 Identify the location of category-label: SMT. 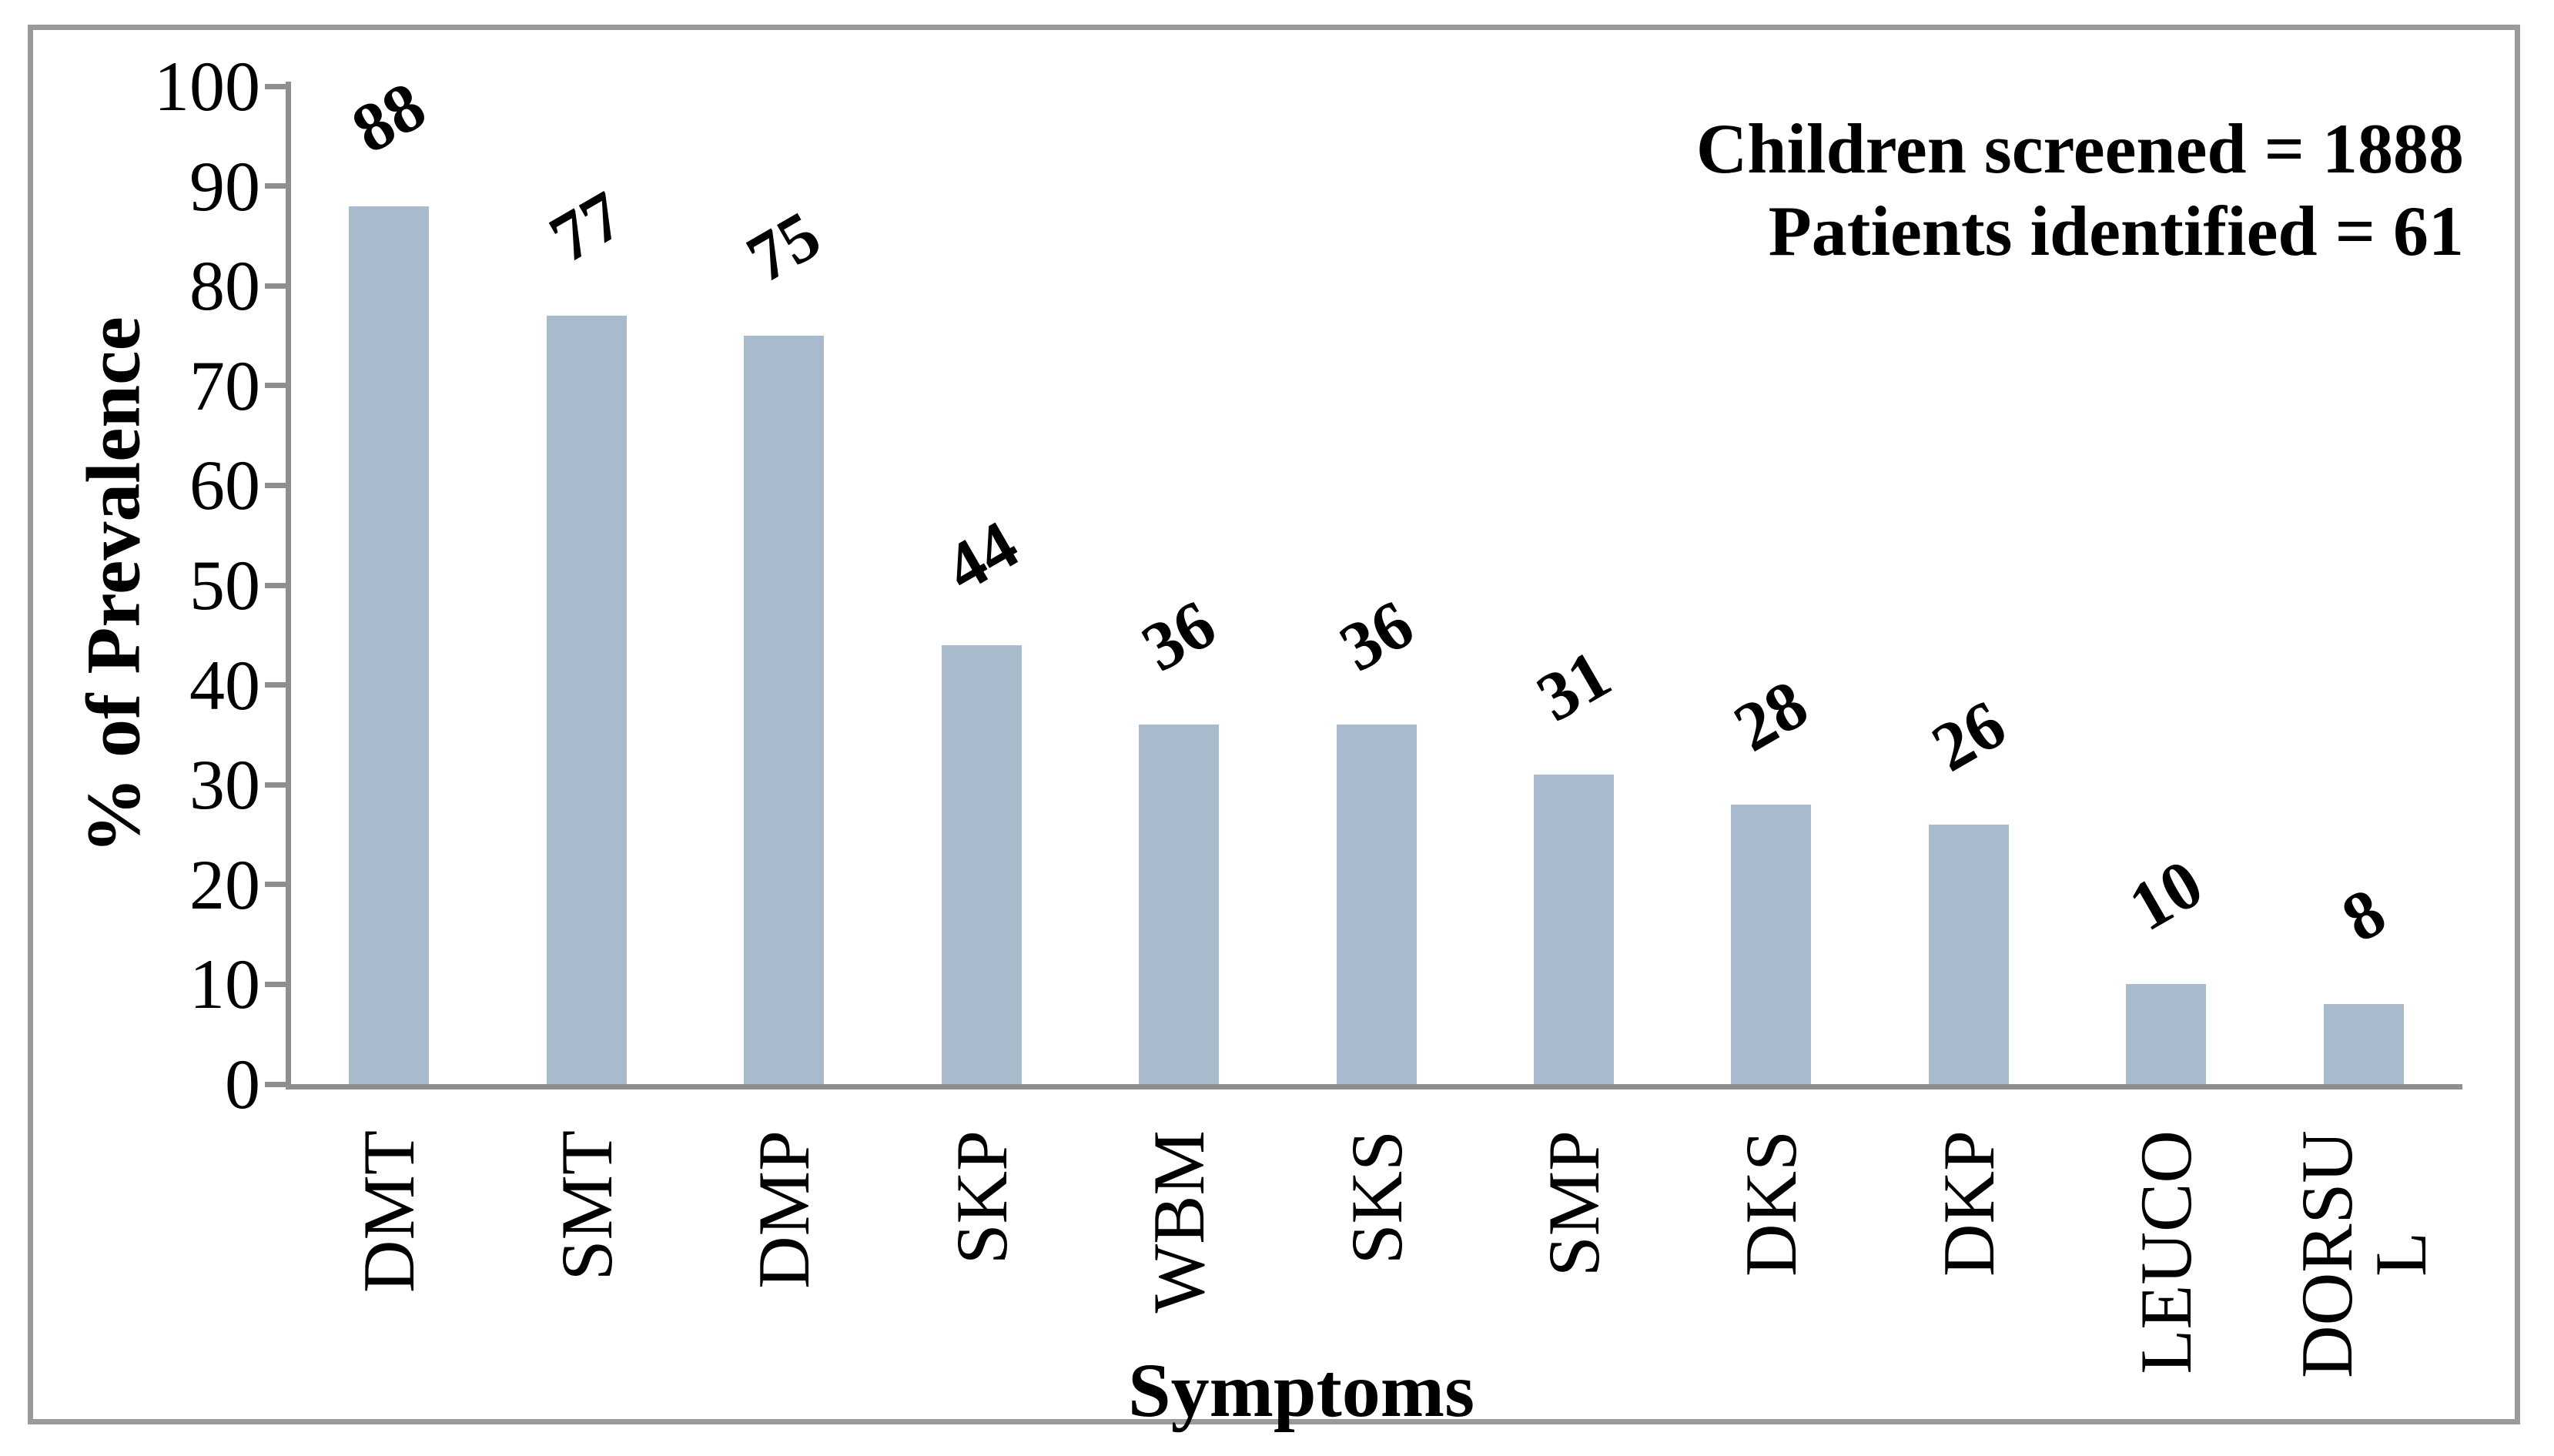
(586, 1205).